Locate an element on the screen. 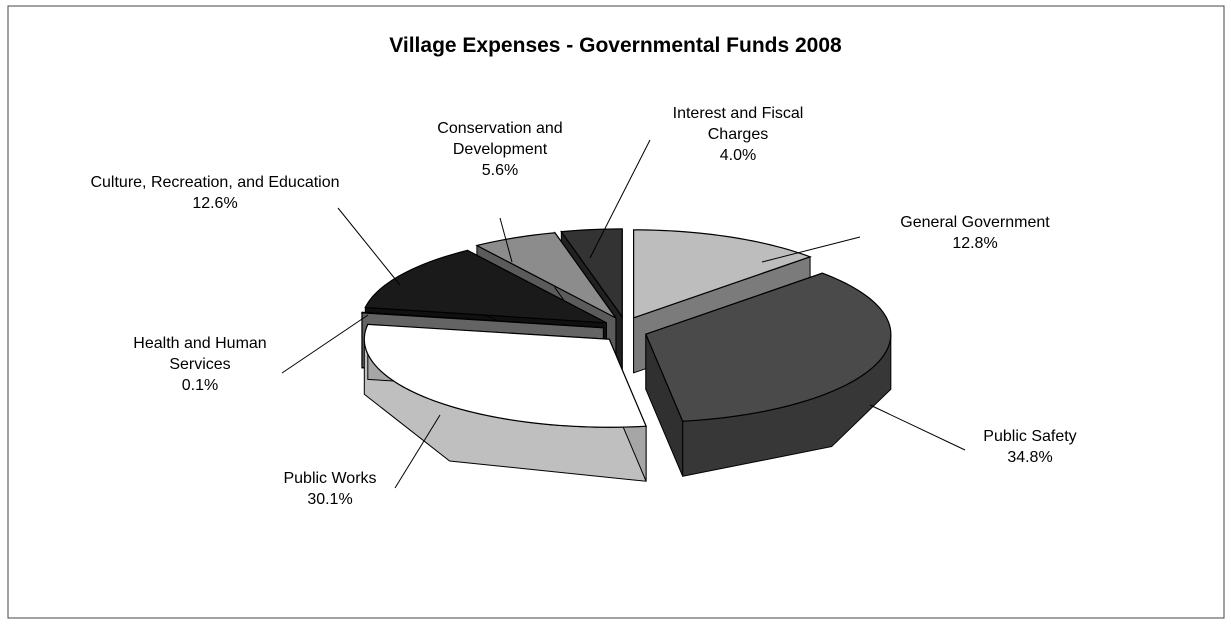  slice-name: Public Safety is located at coordinates (1030, 436).